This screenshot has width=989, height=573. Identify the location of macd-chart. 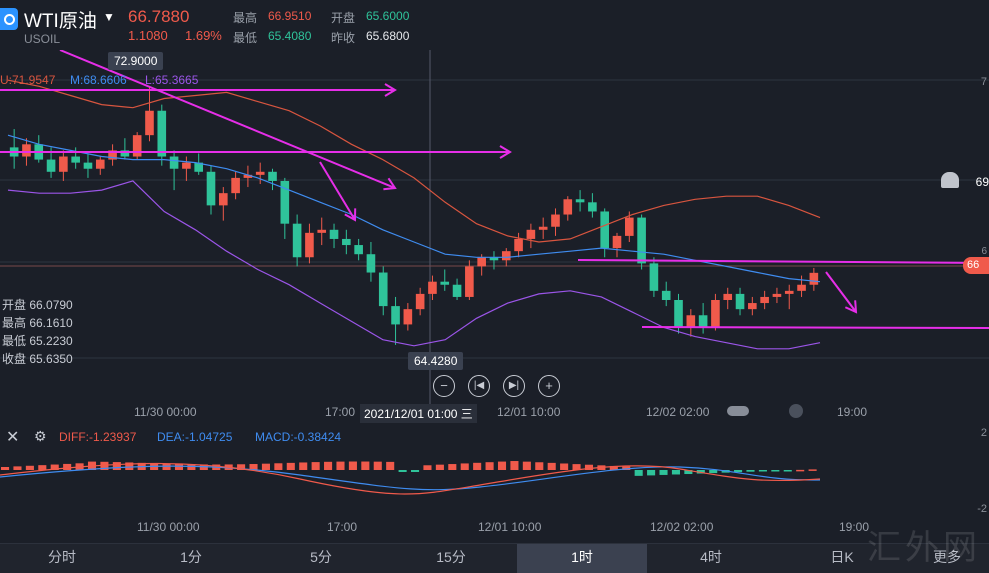
(494, 480).